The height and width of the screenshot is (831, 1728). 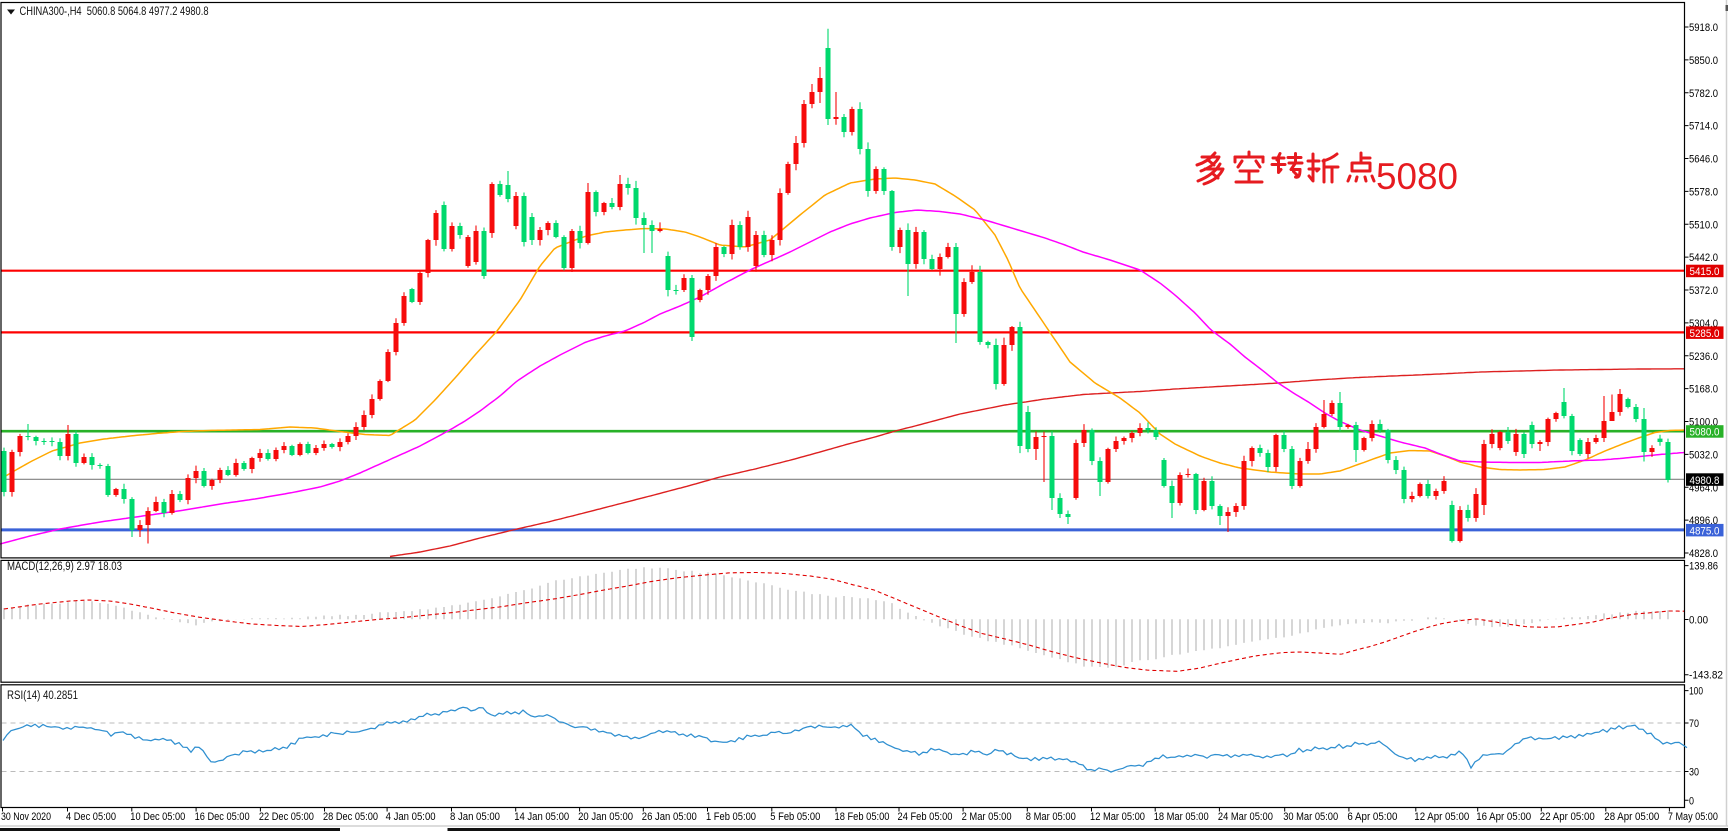 I want to click on svg-text: 4 Jan 05:00, so click(x=411, y=817).